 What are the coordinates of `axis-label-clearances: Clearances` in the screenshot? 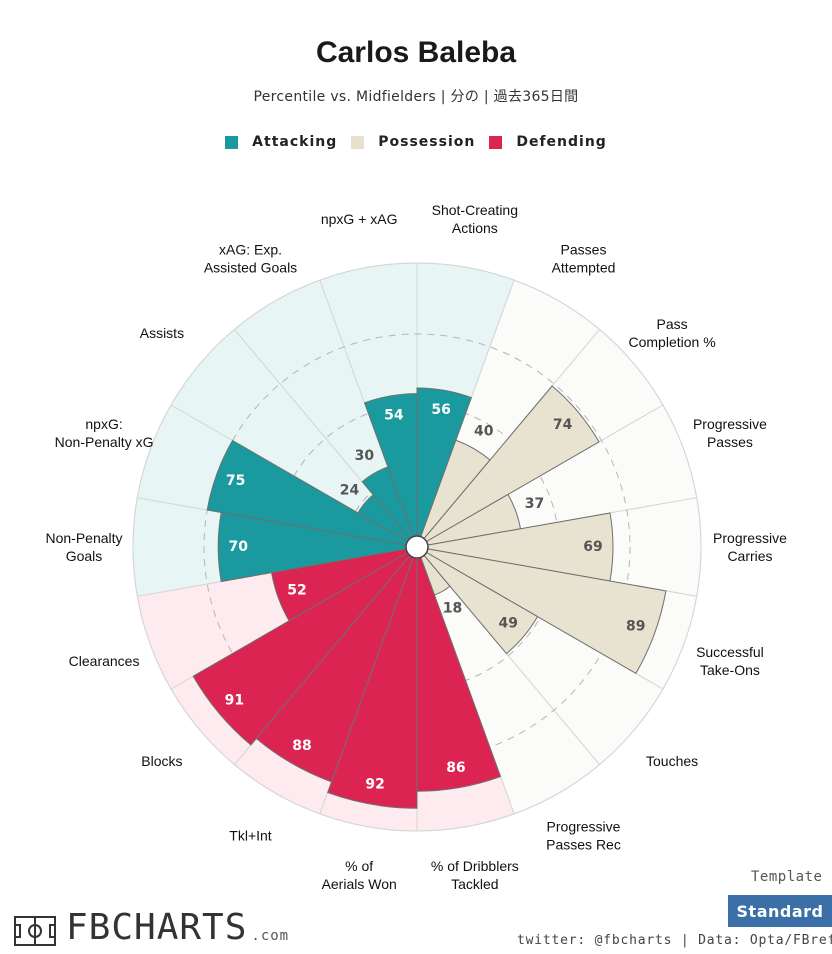 It's located at (104, 661).